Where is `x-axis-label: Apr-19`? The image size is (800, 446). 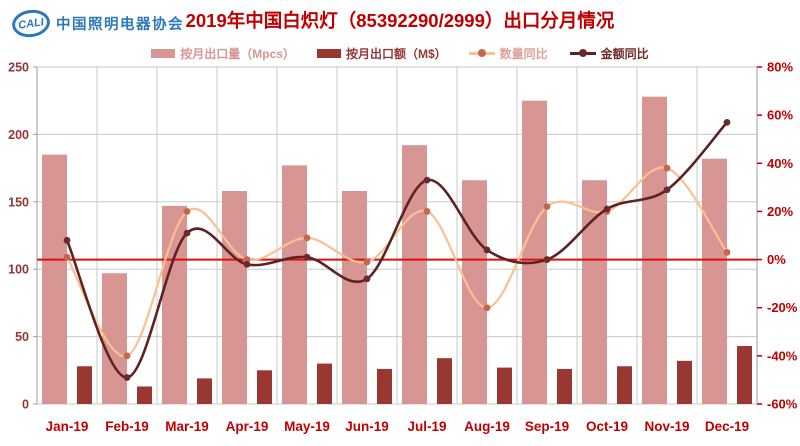 x-axis-label: Apr-19 is located at coordinates (247, 426).